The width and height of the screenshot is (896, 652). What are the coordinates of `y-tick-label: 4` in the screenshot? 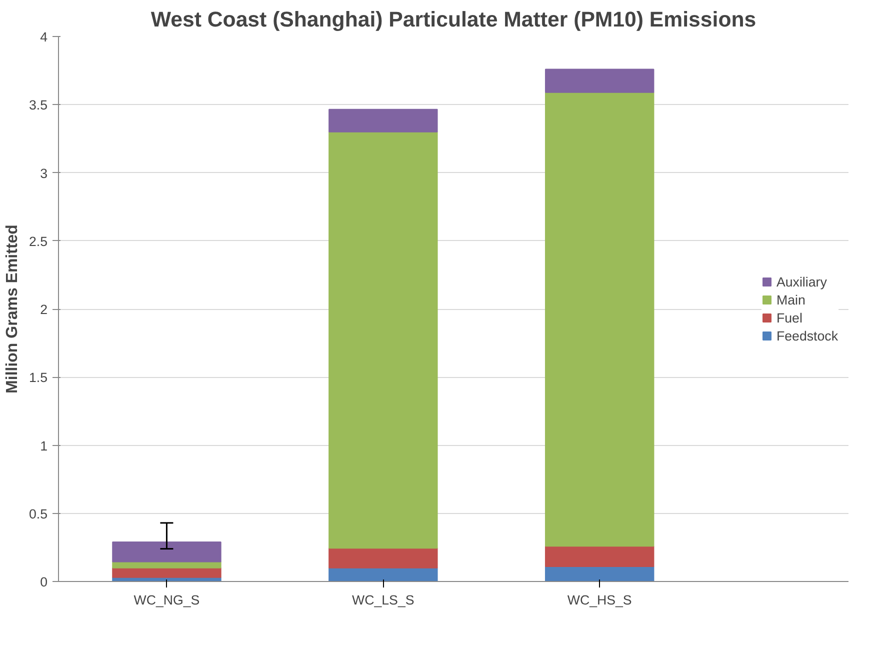 It's located at (44, 37).